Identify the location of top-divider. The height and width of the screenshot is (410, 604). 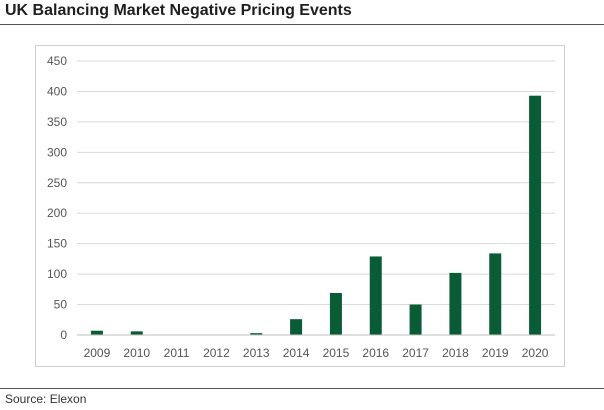
(302, 24).